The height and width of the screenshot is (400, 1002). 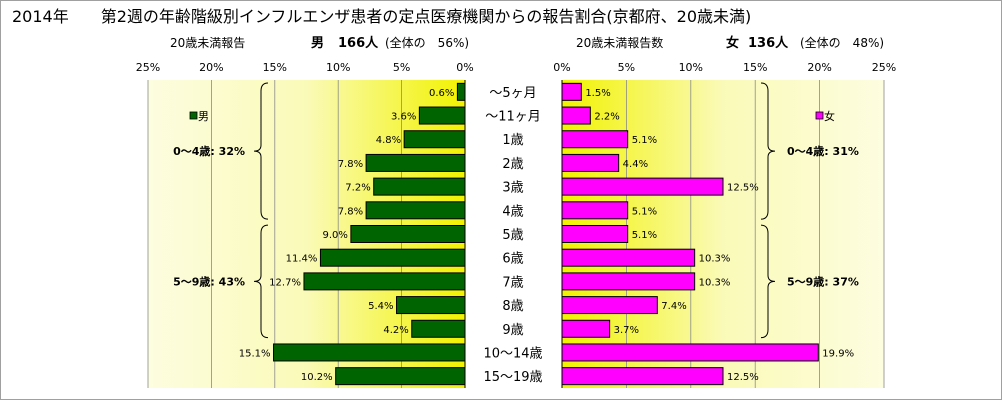 I want to click on left-header-gender: 男, so click(x=317, y=43).